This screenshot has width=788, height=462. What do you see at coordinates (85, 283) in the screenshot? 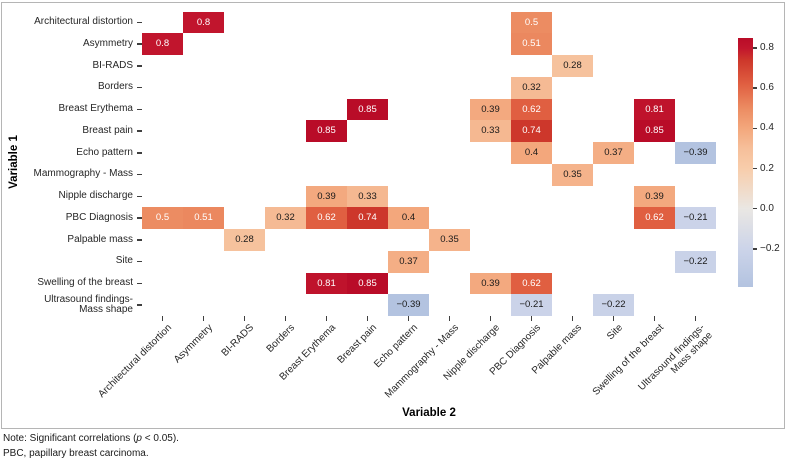
I see `y-tick-label: Swelling of the breast` at bounding box center [85, 283].